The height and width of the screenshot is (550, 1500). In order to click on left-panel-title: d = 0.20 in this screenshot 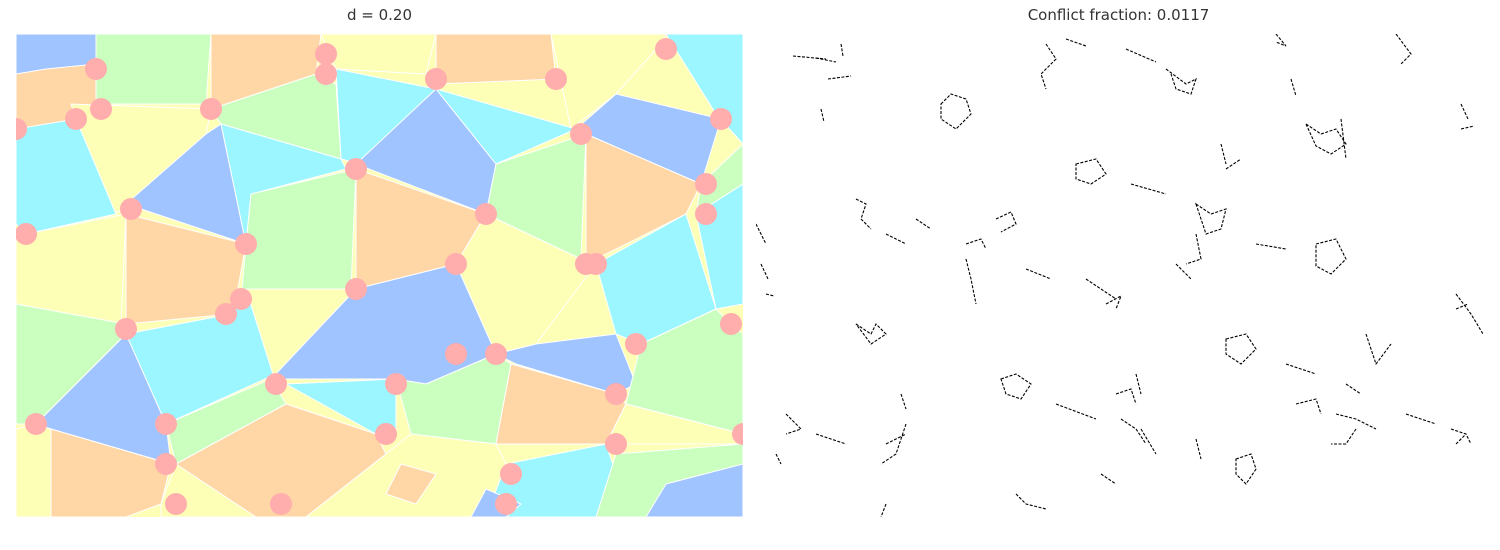, I will do `click(379, 15)`.